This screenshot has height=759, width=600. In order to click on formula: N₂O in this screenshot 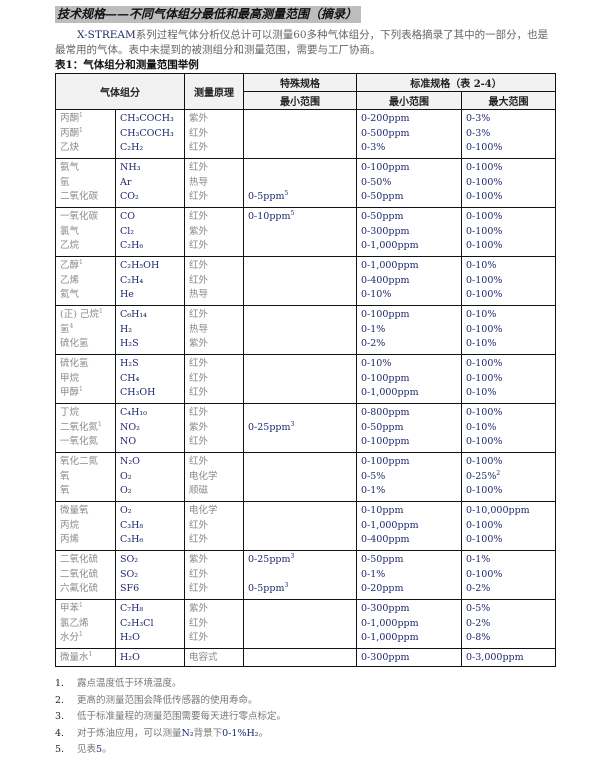, I will do `click(150, 462)`.